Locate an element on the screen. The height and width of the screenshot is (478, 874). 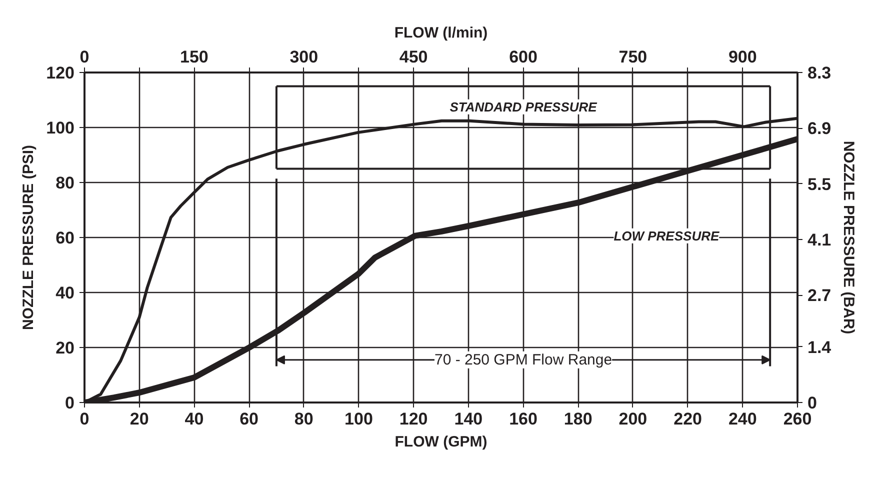
x-tick-label: 260 is located at coordinates (797, 419).